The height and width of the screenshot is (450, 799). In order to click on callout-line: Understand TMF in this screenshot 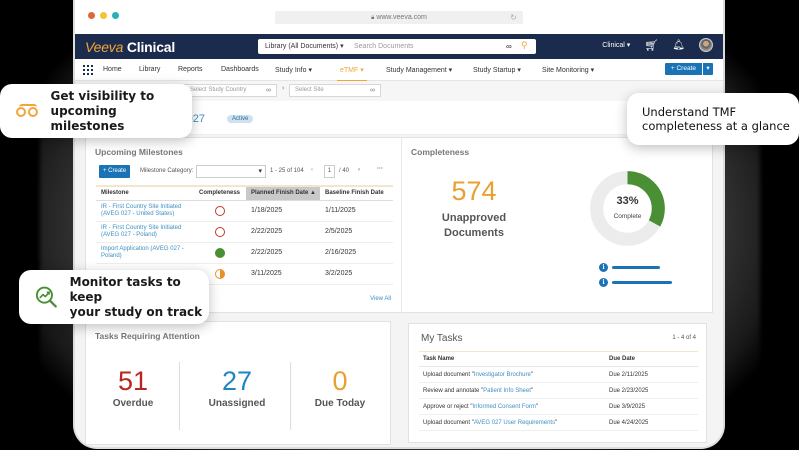, I will do `click(689, 112)`.